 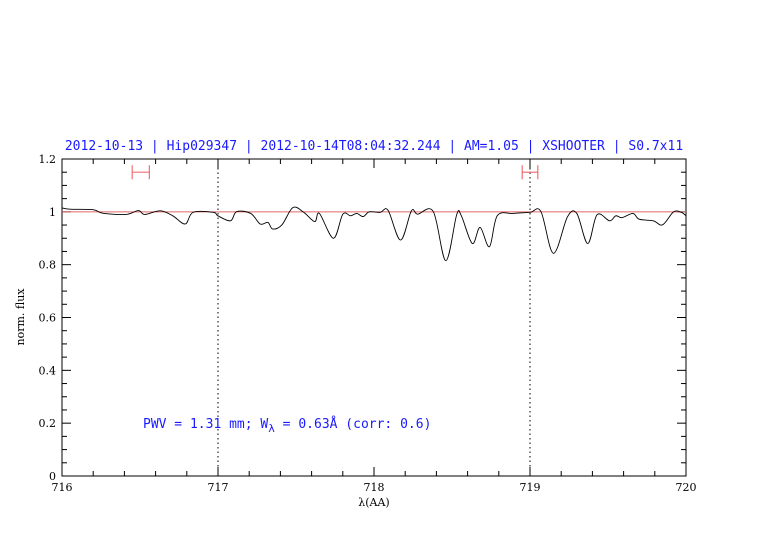 What do you see at coordinates (48, 423) in the screenshot?
I see `y-tick-label: 0.2` at bounding box center [48, 423].